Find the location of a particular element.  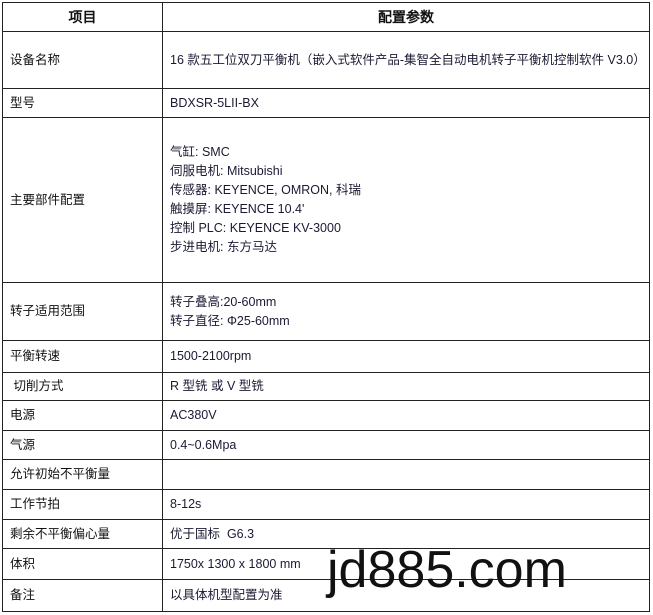

watermark: jd885.com is located at coordinates (447, 570).